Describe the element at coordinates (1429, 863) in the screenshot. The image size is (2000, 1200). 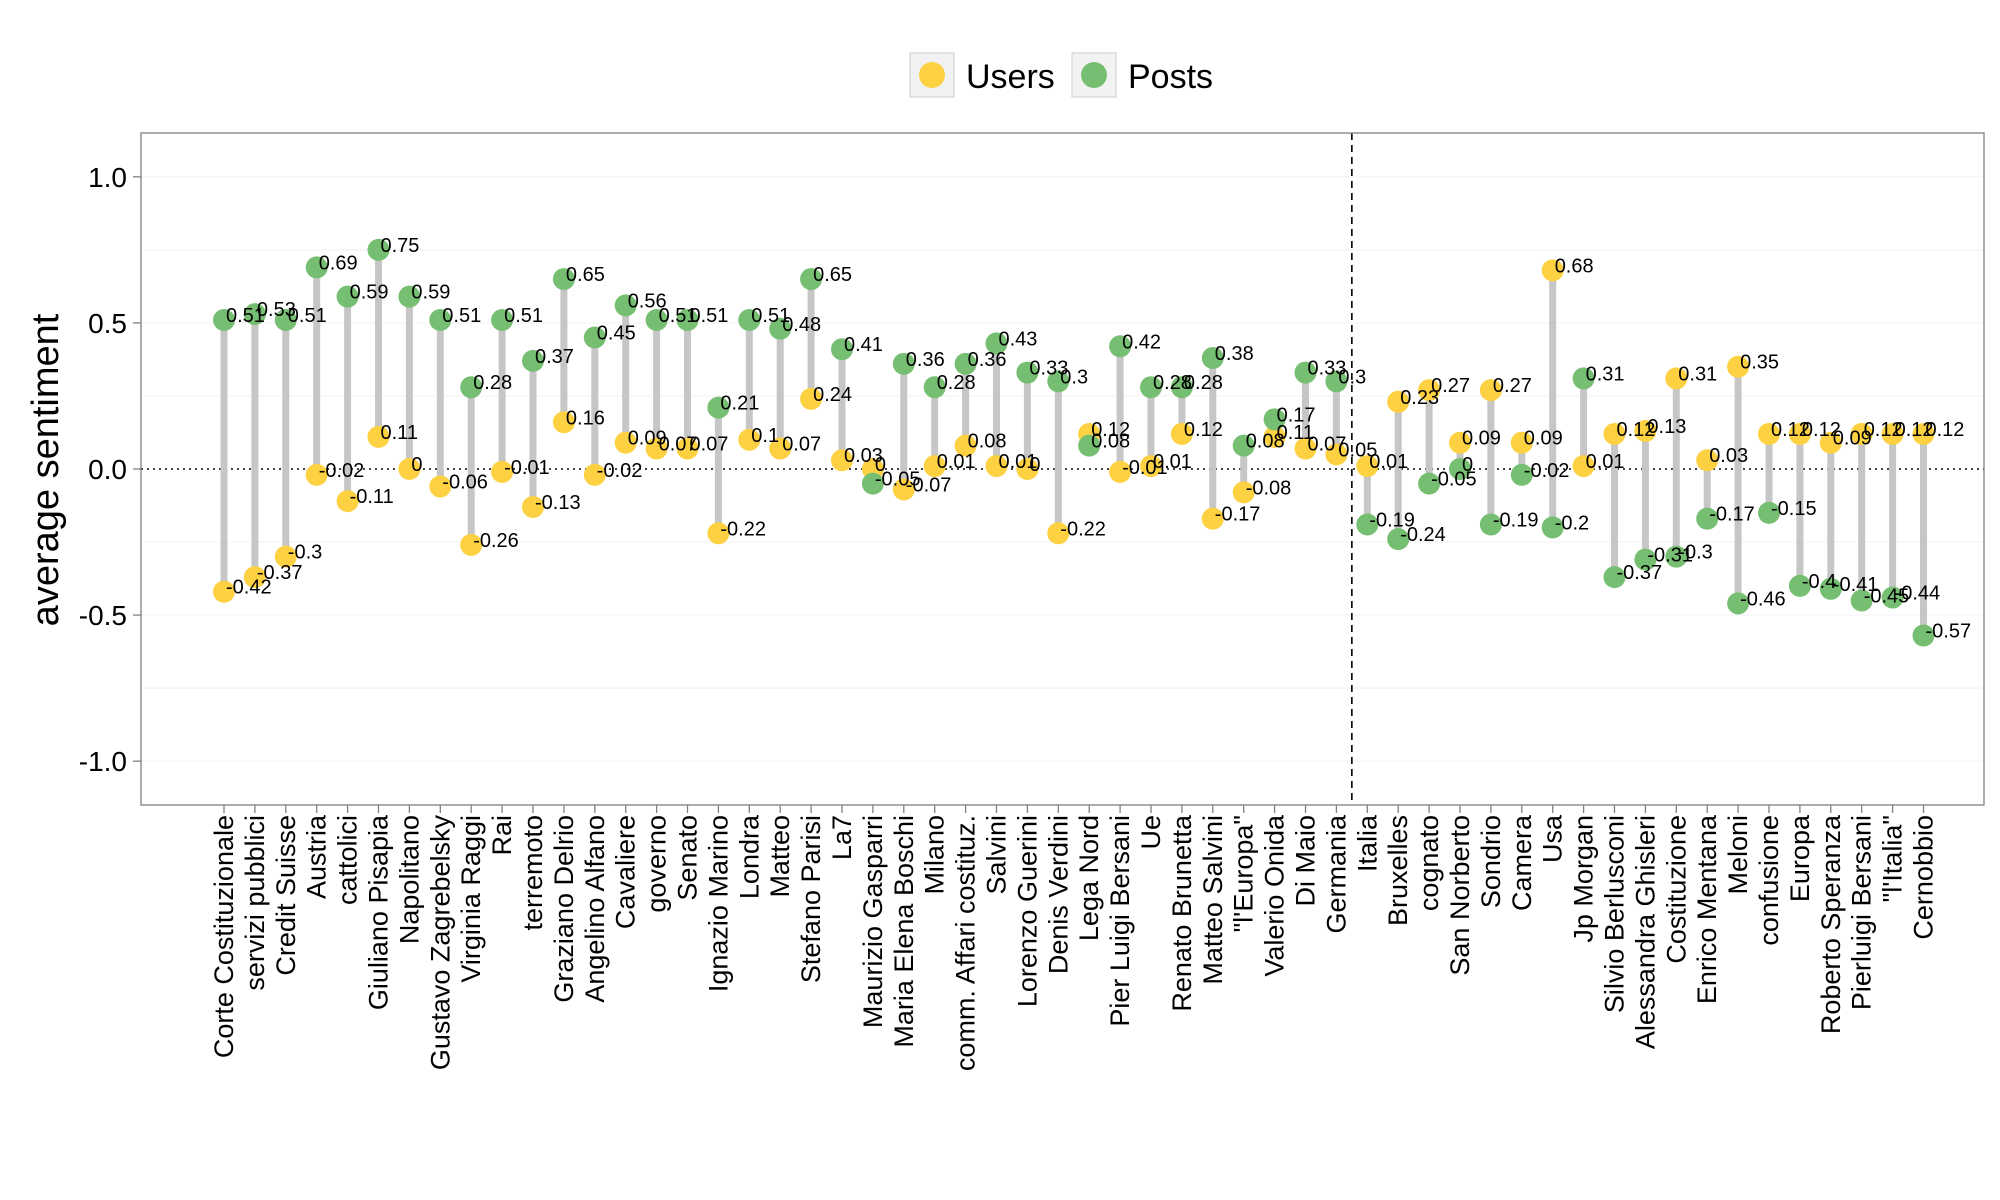
I see `x-category-label: cognato` at that location.